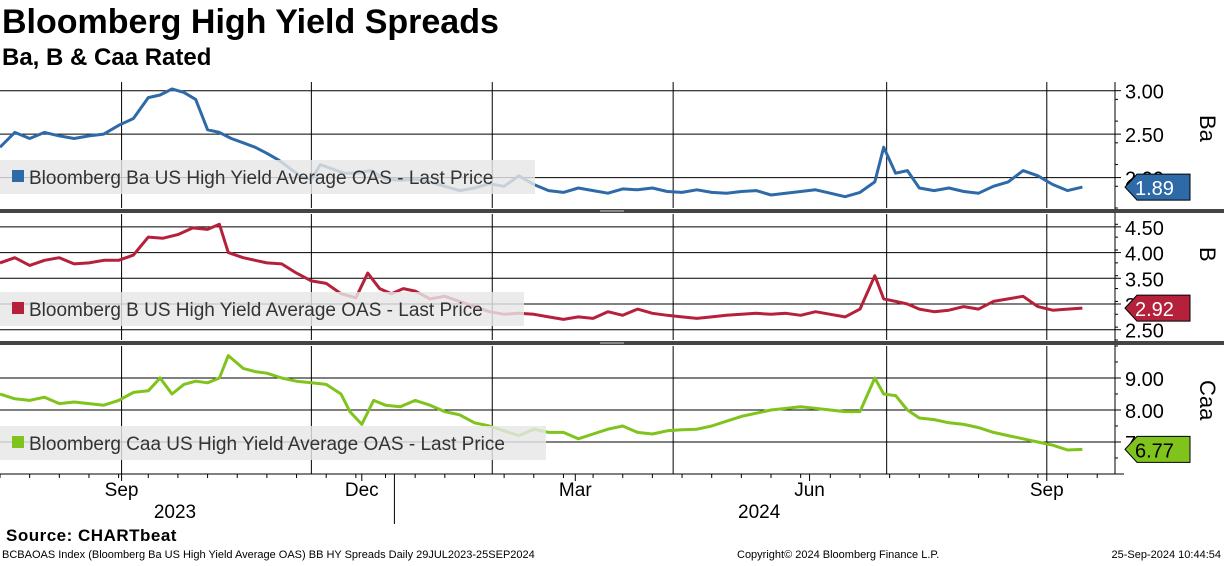 The image size is (1224, 566). What do you see at coordinates (1207, 129) in the screenshot?
I see `y-axis-label: Ba` at bounding box center [1207, 129].